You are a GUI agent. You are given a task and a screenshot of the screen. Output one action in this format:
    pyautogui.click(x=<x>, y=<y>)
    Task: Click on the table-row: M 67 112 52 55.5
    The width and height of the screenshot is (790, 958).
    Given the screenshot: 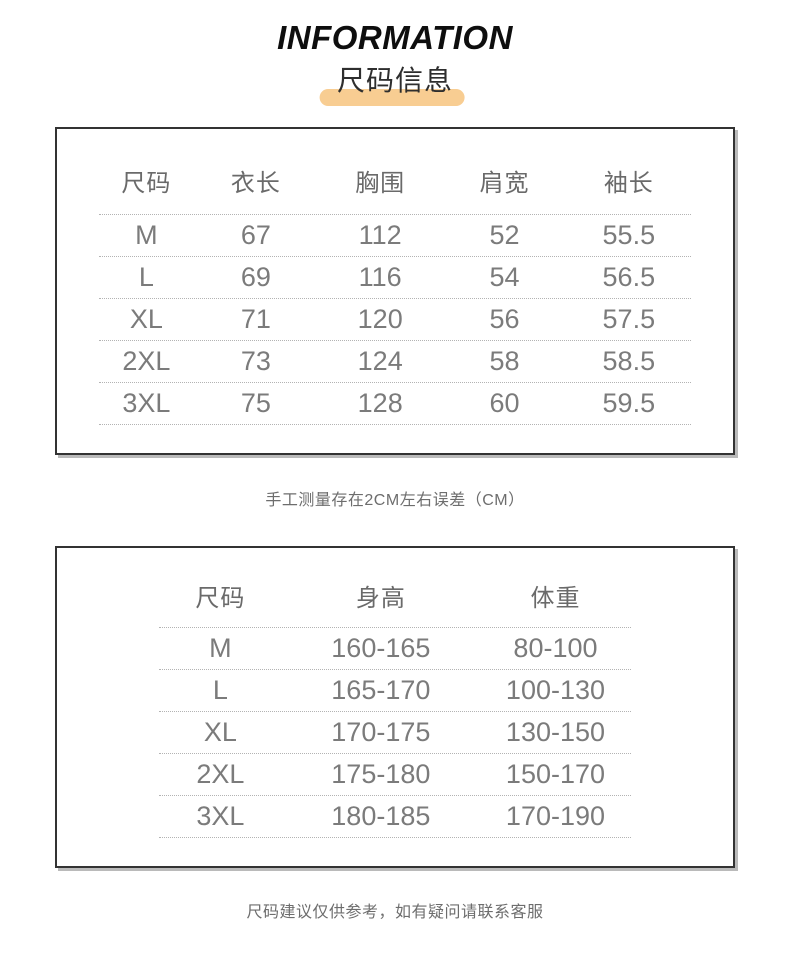 What is the action you would take?
    pyautogui.click(x=395, y=236)
    